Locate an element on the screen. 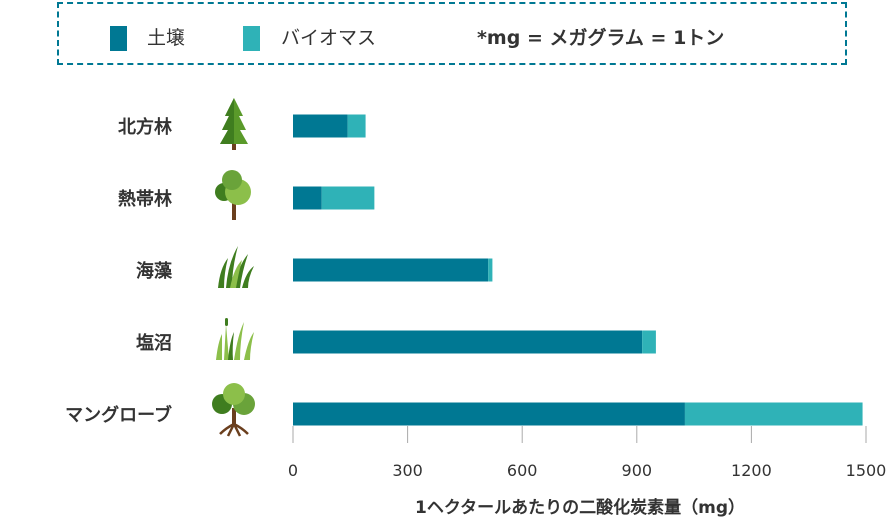  legend-swatch-soil is located at coordinates (118, 38).